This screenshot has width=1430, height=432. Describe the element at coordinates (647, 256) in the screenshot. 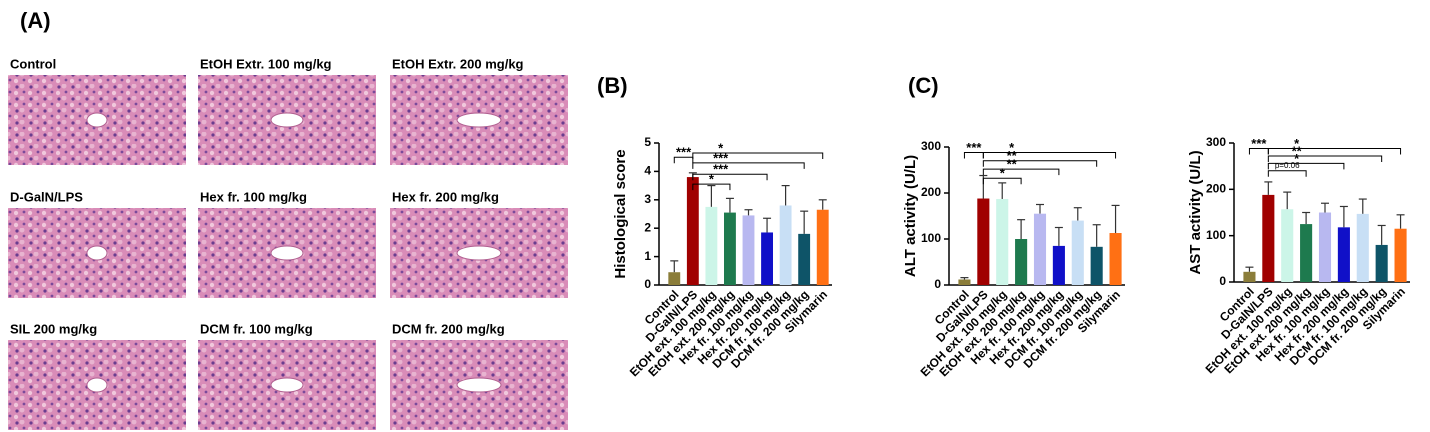

I see `y-tick-label: 1` at that location.